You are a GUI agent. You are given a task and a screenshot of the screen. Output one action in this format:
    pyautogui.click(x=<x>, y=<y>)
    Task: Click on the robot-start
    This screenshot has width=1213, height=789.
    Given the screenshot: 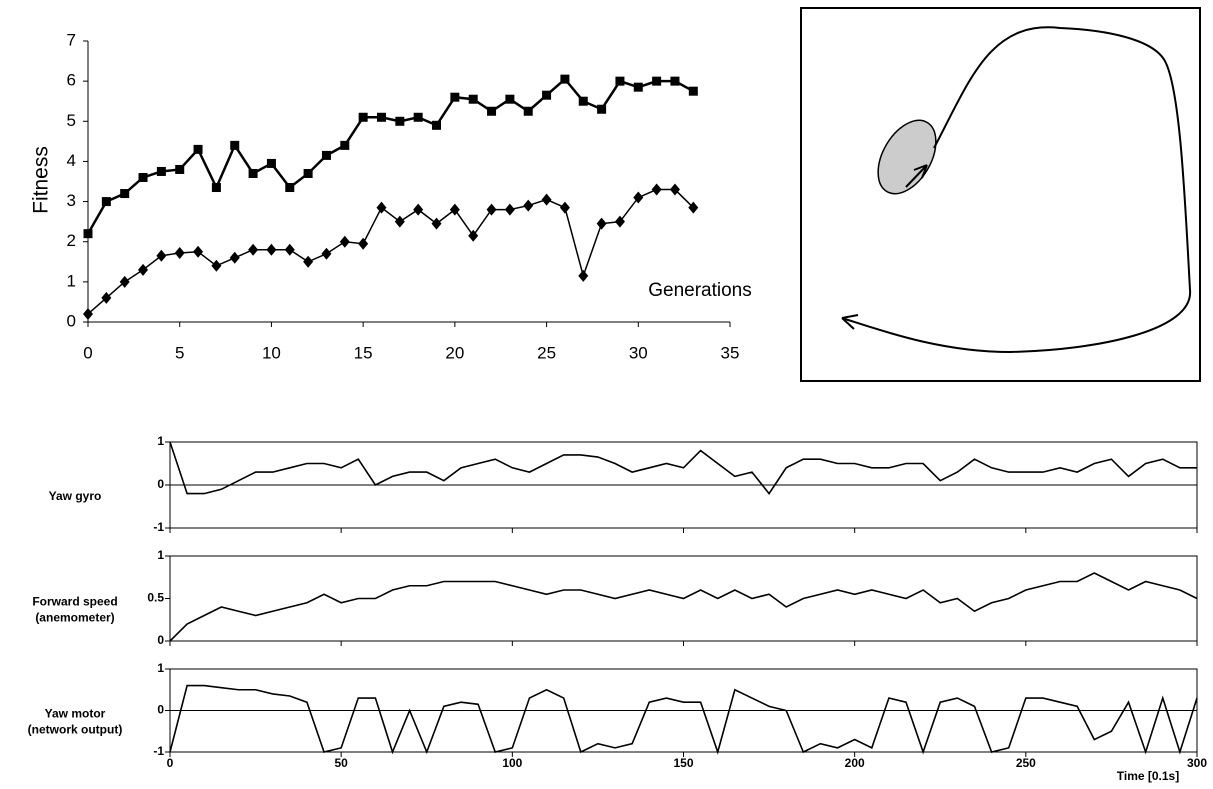 What is the action you would take?
    pyautogui.click(x=907, y=157)
    